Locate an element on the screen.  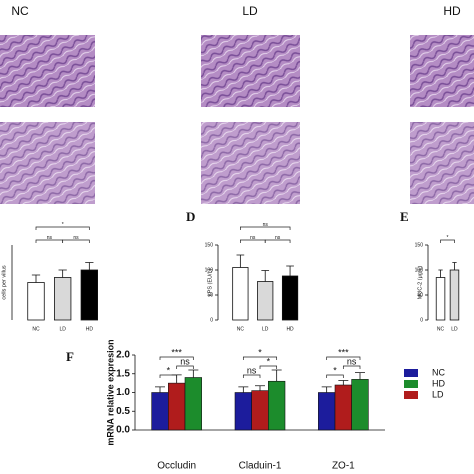
x-tick-label: Occludin is located at coordinates (176, 466).